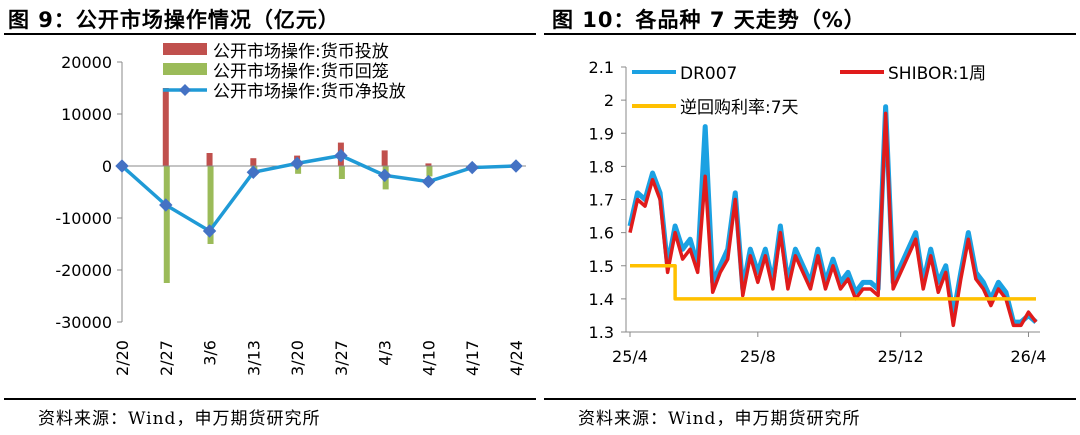 The image size is (1080, 435). What do you see at coordinates (601, 133) in the screenshot?
I see `y-tick-label: 1.9` at bounding box center [601, 133].